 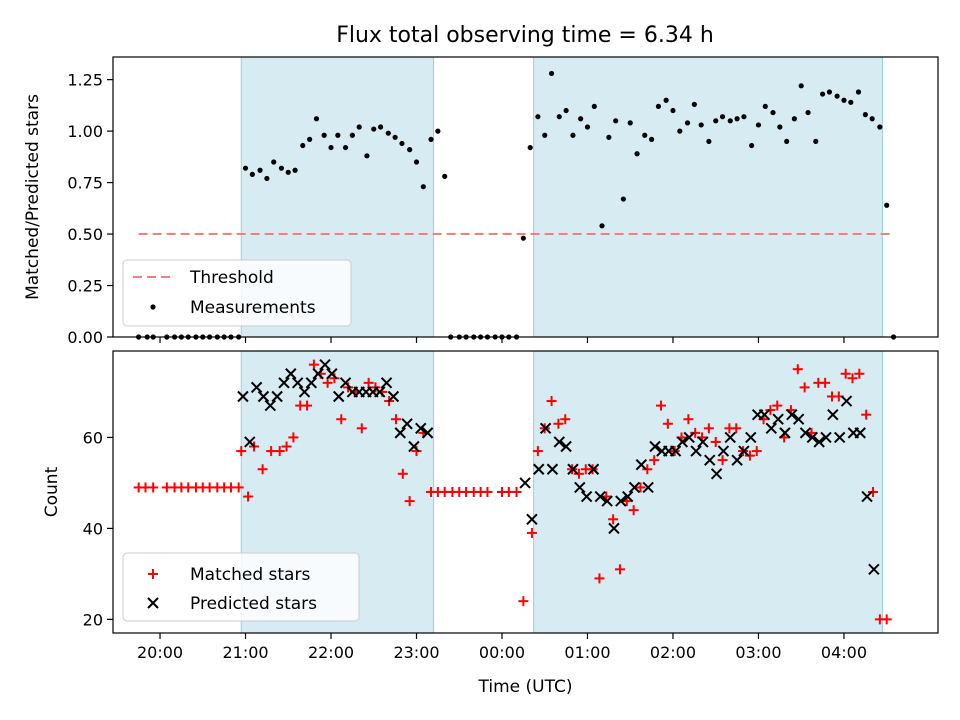 What do you see at coordinates (85, 234) in the screenshot?
I see `top-y-tick-label: 0.50` at bounding box center [85, 234].